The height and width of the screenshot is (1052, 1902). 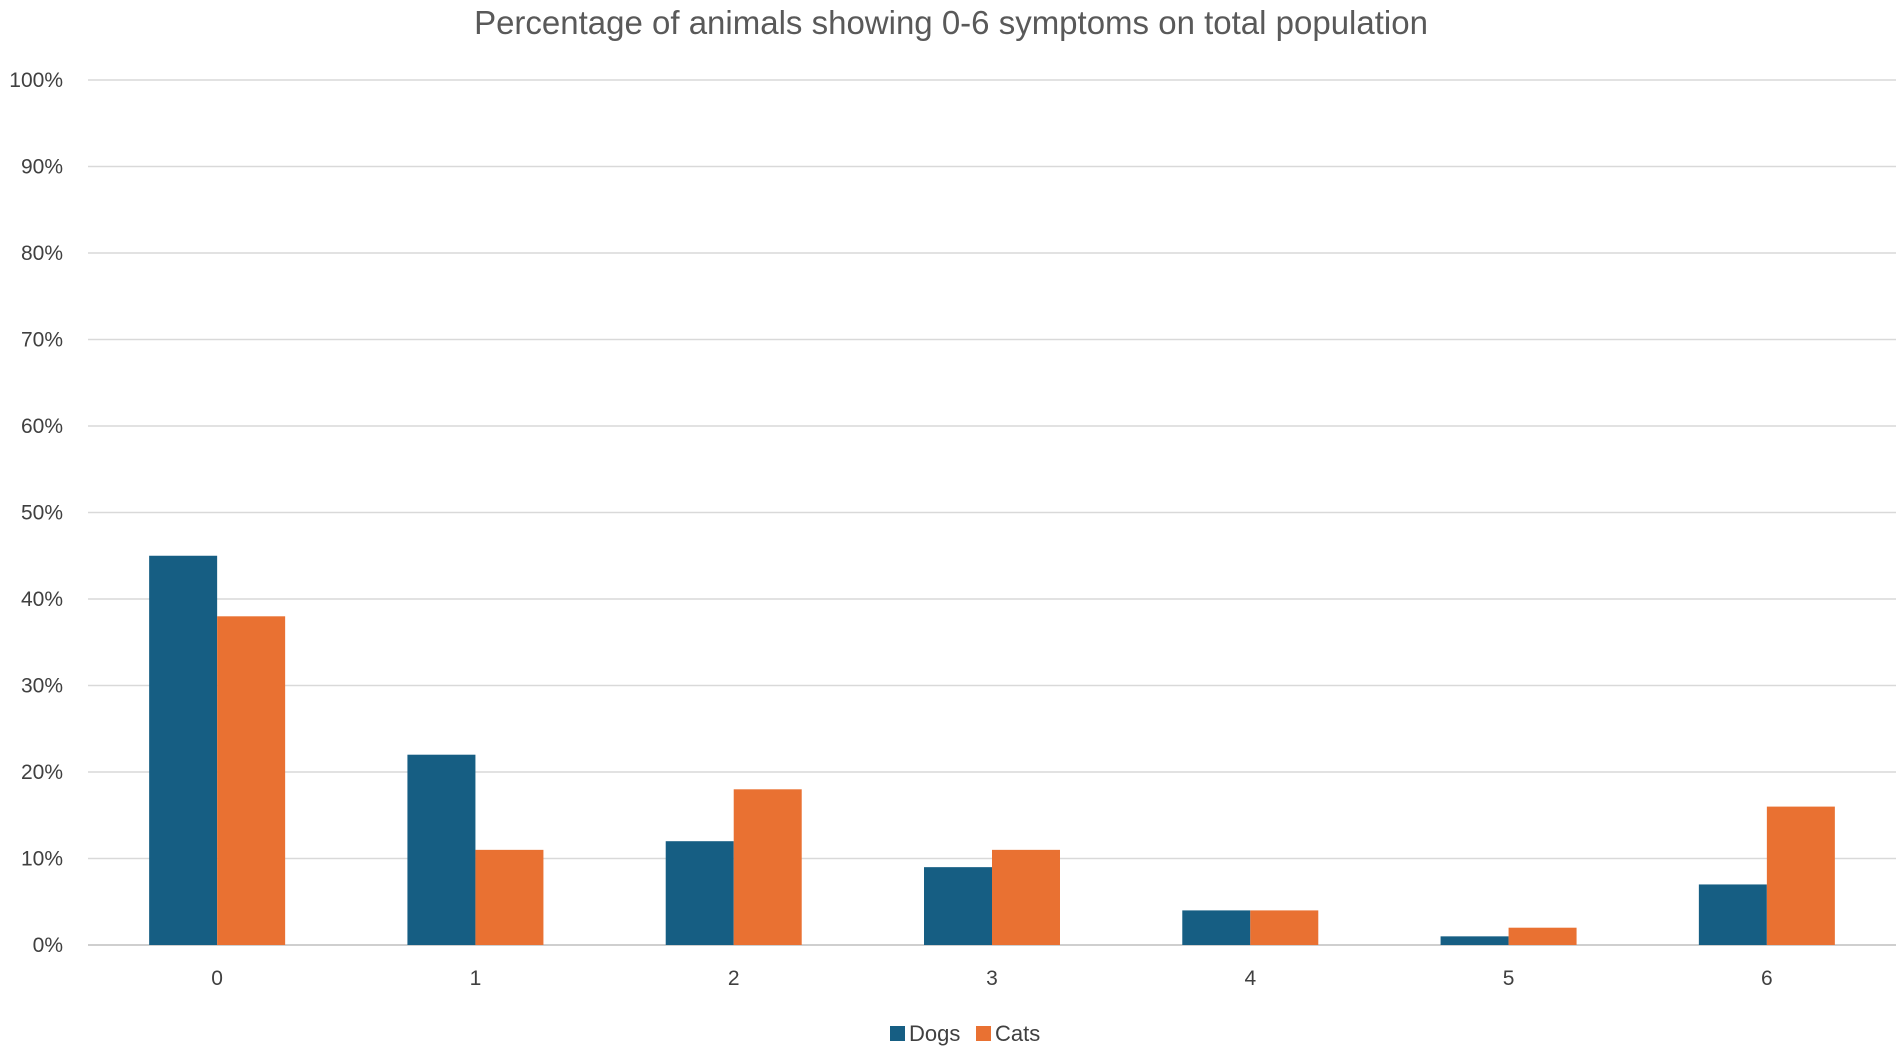 I want to click on y-tick-label-100: 100%, so click(x=36, y=80).